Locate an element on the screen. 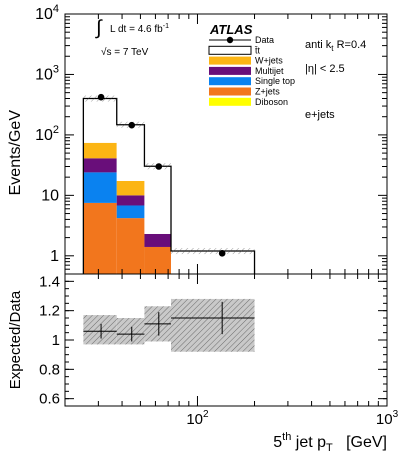 This screenshot has width=407, height=459. ratio-y-tick-label-0: 0.6 is located at coordinates (49, 399).